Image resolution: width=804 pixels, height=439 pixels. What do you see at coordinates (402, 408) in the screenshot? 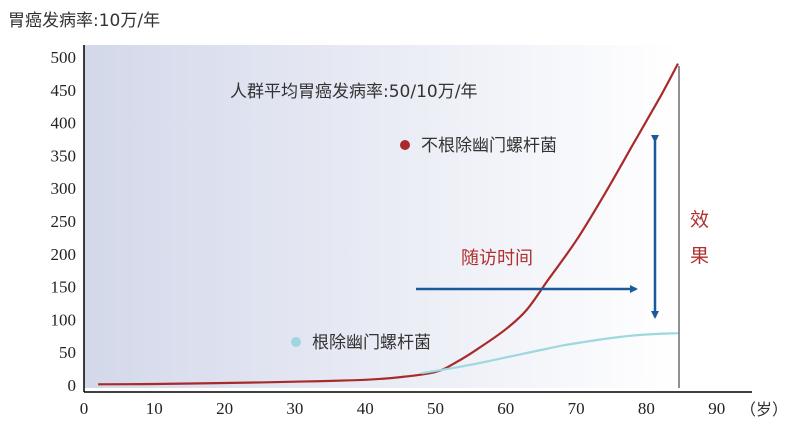
I see `x-ticks: 0 10 20 30 40 50 60 70 80 90` at bounding box center [402, 408].